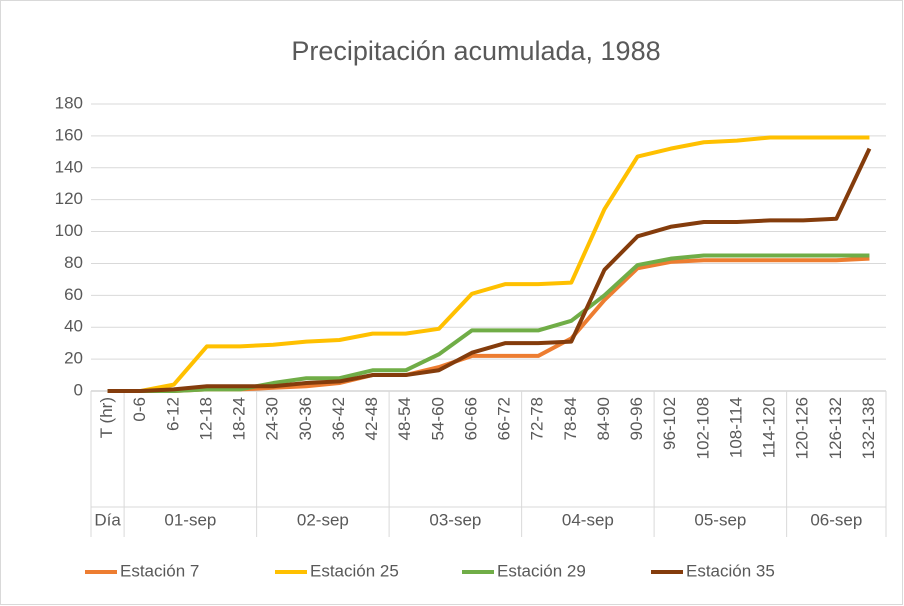 The height and width of the screenshot is (606, 904). I want to click on group-label: 06-sep, so click(836, 519).